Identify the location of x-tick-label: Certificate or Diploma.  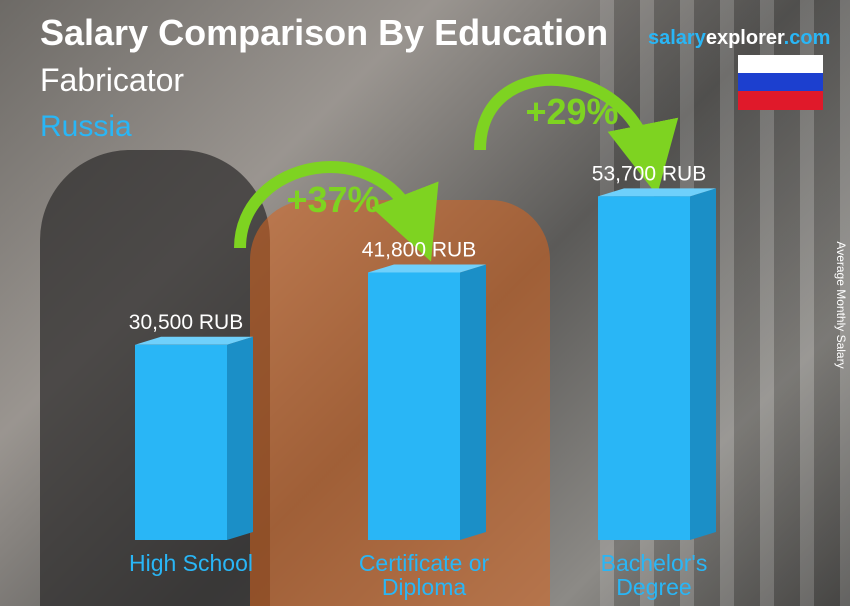
(424, 575).